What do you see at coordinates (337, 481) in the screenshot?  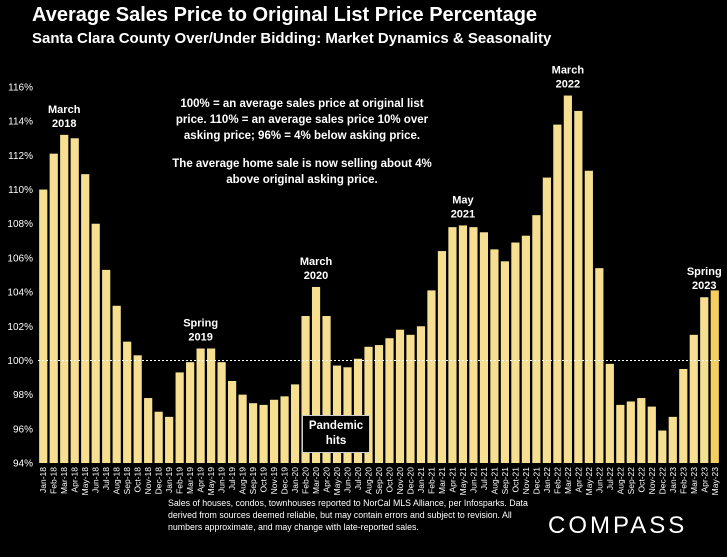 I see `x-tick-label: May-20` at bounding box center [337, 481].